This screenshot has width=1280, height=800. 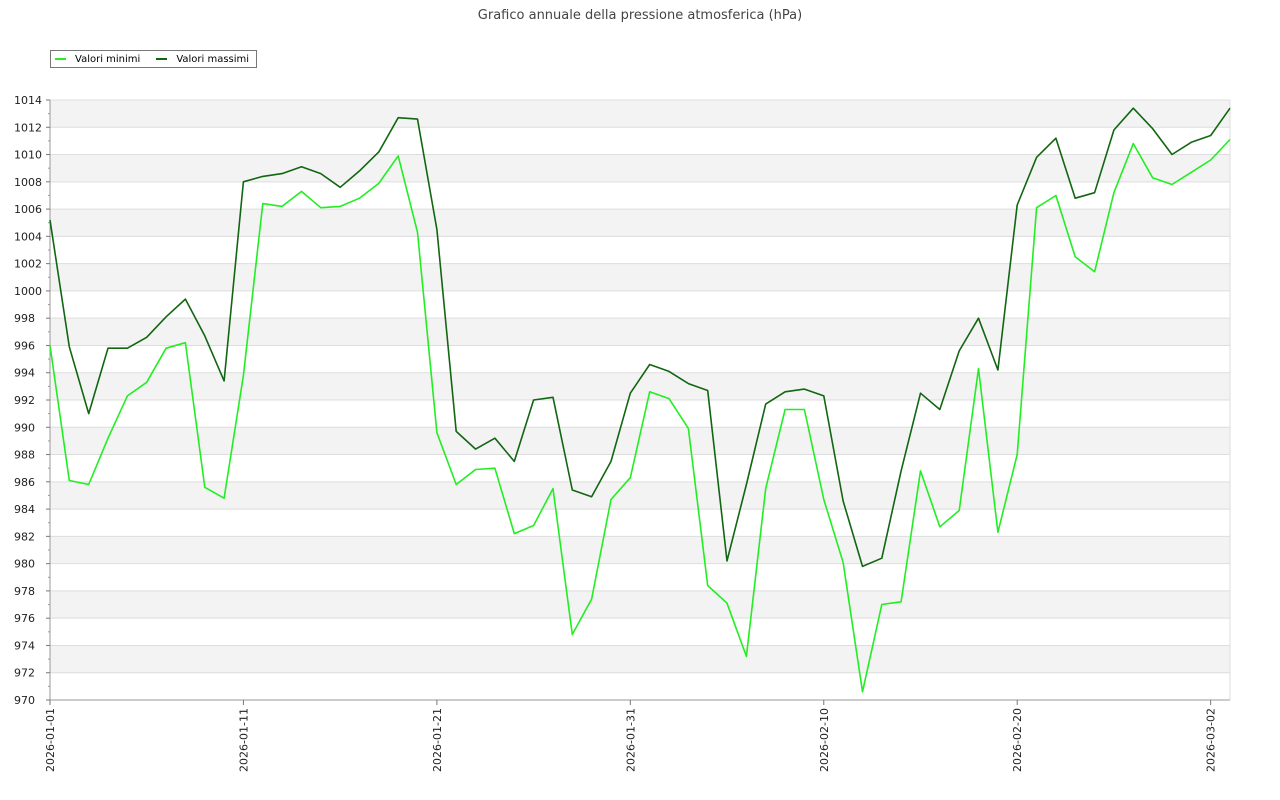 I want to click on y-tick-label: 996, so click(x=24, y=345).